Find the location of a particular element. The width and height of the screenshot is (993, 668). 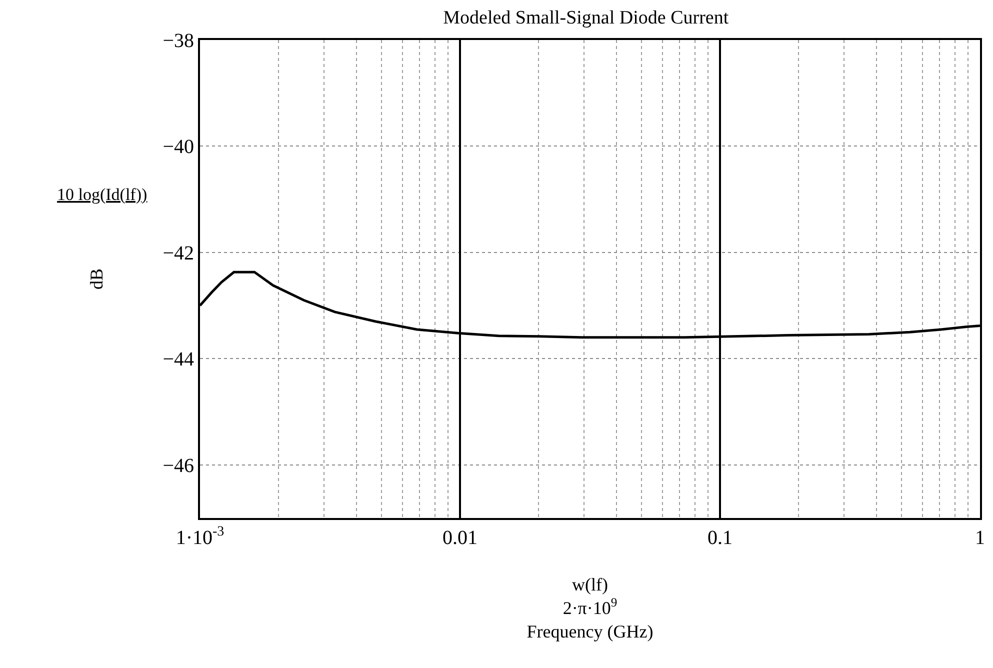

y-tick-label: −44 is located at coordinates (178, 359).